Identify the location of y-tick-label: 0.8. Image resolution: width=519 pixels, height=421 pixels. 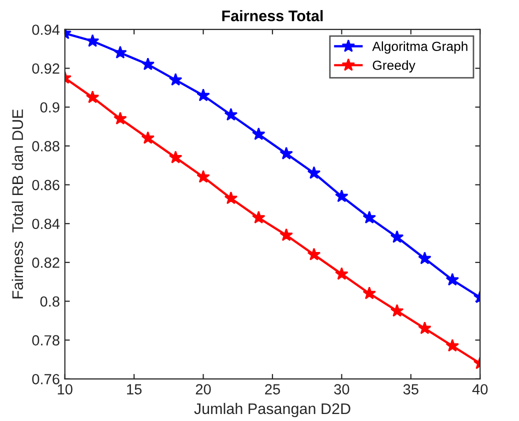
(50, 301).